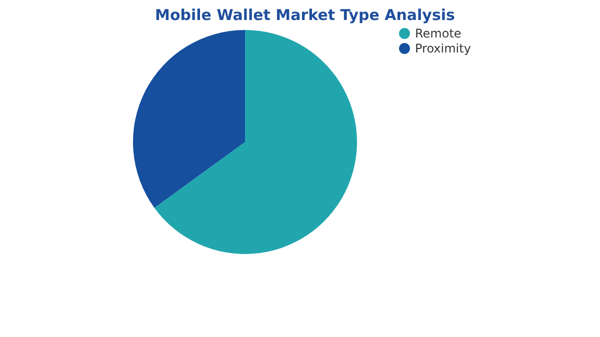  What do you see at coordinates (305, 15) in the screenshot?
I see `chart-title: Mobile Wallet Market Type Analysis` at bounding box center [305, 15].